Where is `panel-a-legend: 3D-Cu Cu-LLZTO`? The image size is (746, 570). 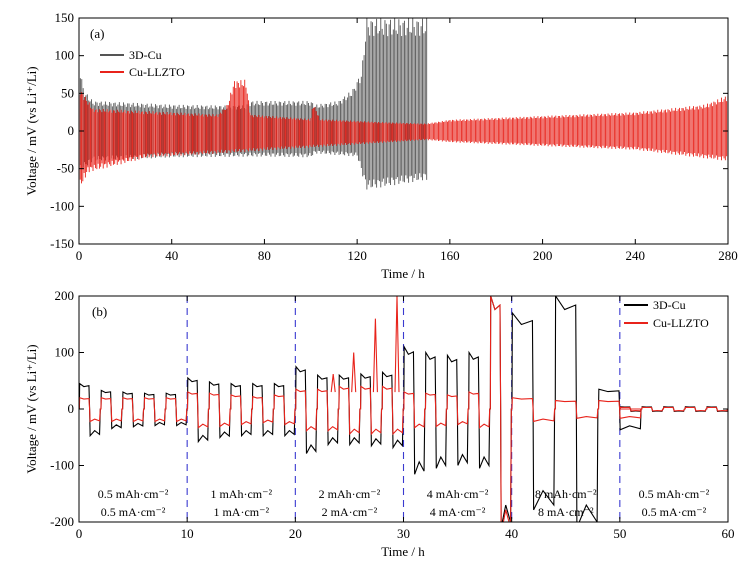
panel-a-legend: 3D-Cu Cu-LLZTO is located at coordinates (142, 63).